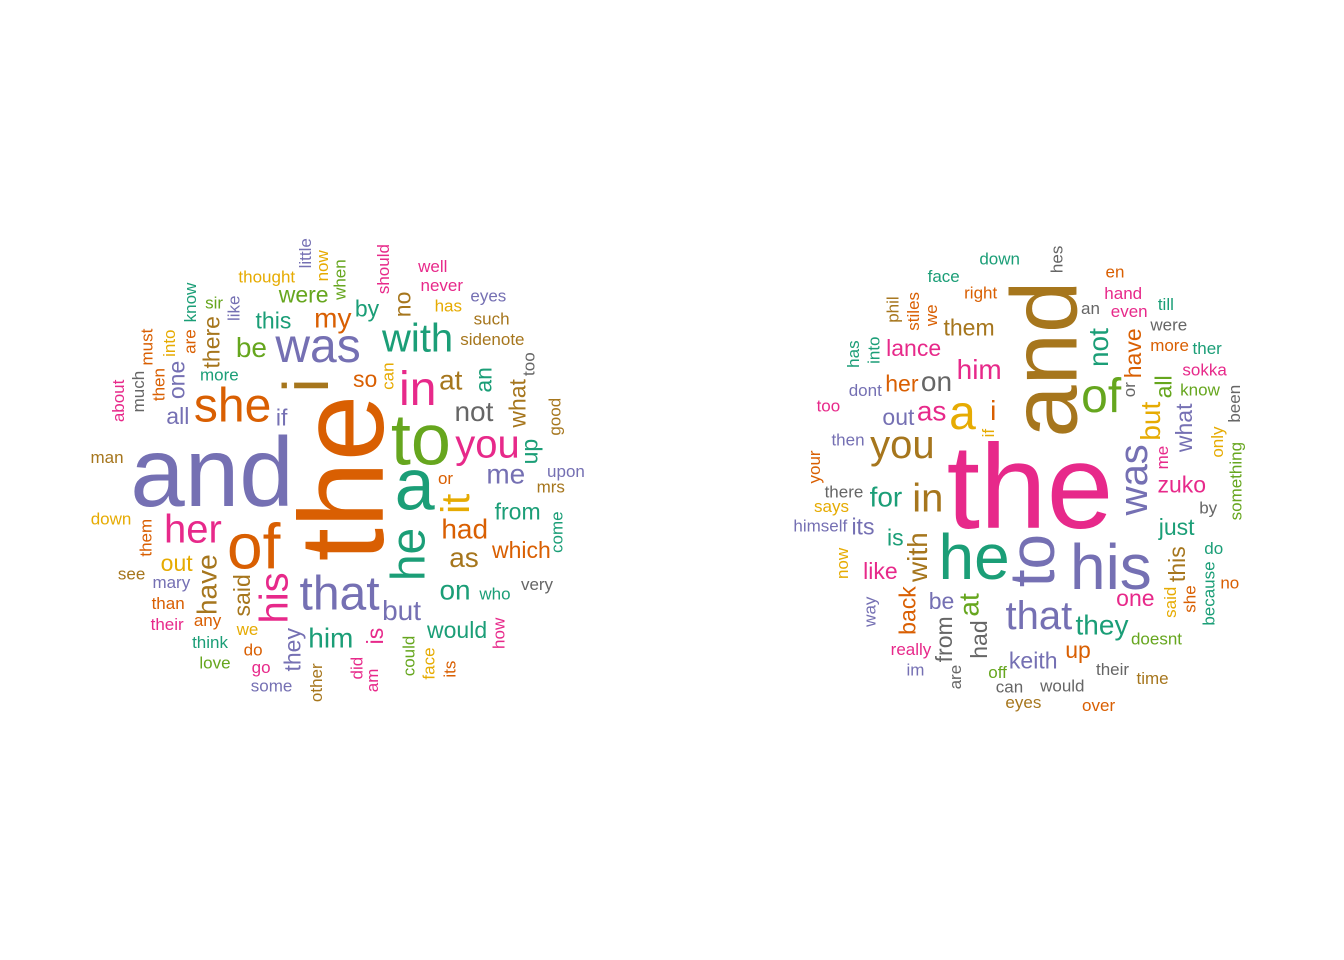 The height and width of the screenshot is (960, 1344). I want to click on wordcloud-left-word: be, so click(251, 347).